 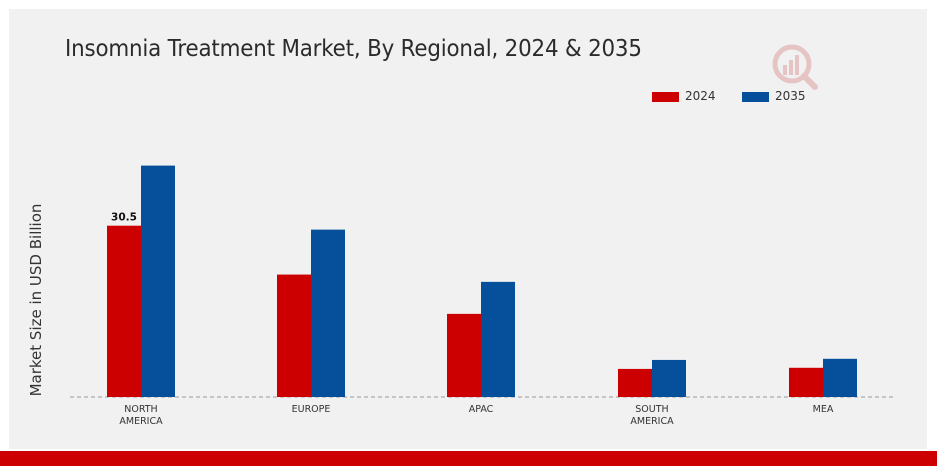 What do you see at coordinates (158, 281) in the screenshot?
I see `bar-2035-north-america` at bounding box center [158, 281].